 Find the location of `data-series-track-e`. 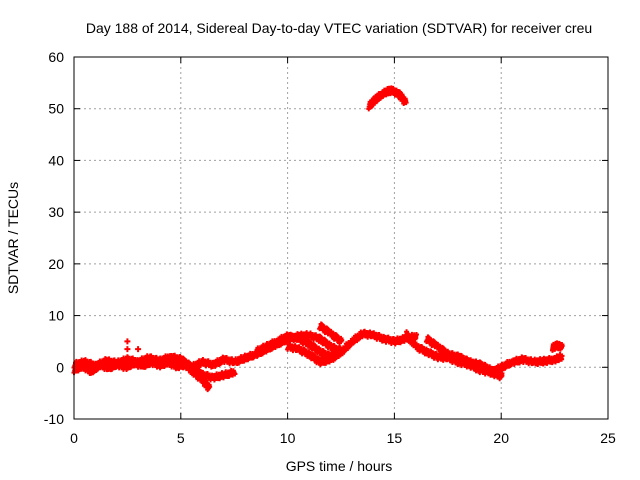

data-series-track-e is located at coordinates (352, 348).